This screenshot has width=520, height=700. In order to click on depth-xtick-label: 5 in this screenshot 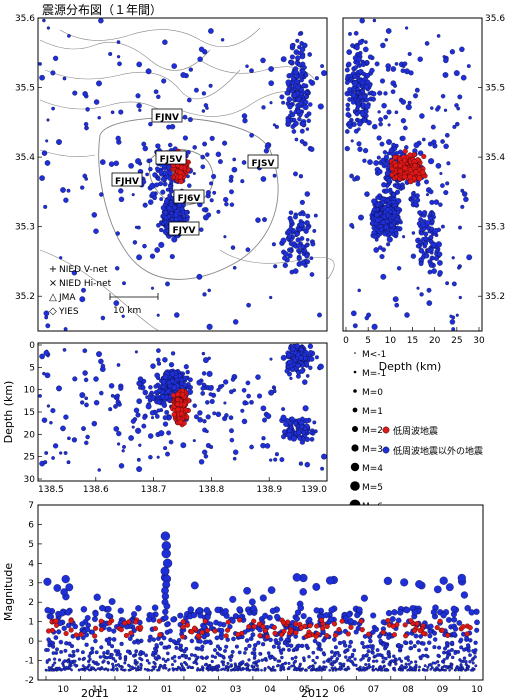, I will do `click(368, 341)`.